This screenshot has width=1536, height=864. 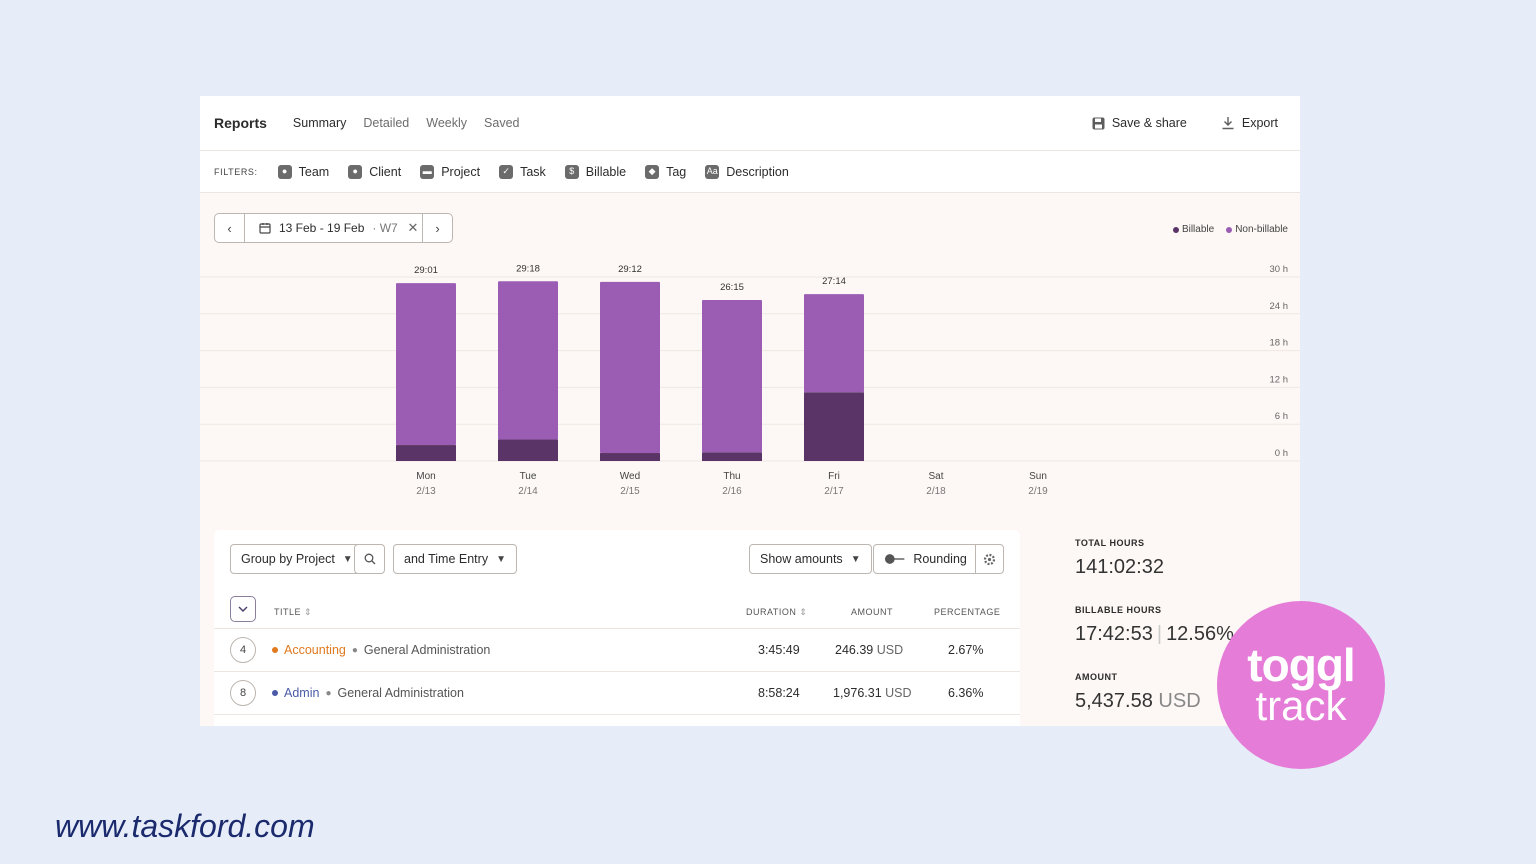 What do you see at coordinates (1119, 567) in the screenshot?
I see `total-hours-value: 141:02:32` at bounding box center [1119, 567].